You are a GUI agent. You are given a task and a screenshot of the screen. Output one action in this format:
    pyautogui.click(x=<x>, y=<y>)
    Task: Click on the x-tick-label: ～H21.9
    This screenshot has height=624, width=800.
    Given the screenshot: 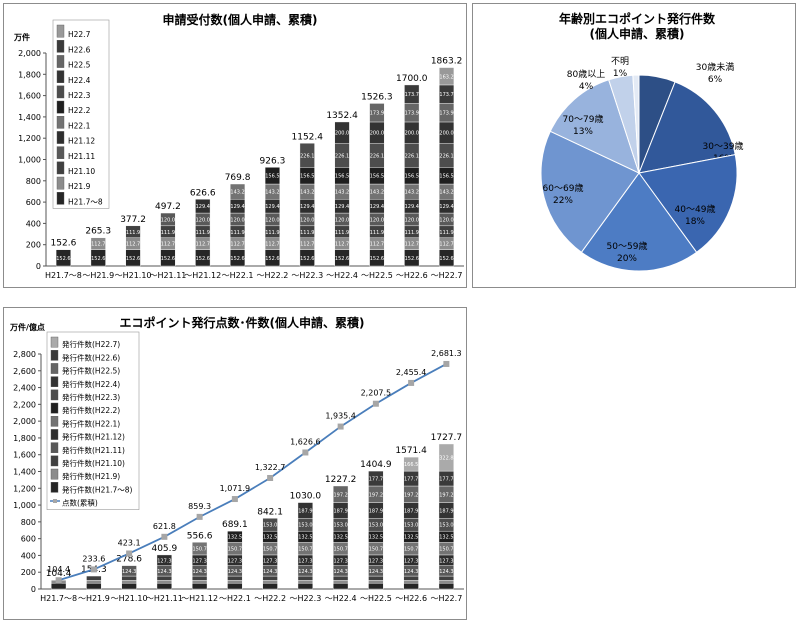 What is the action you would take?
    pyautogui.click(x=98, y=275)
    